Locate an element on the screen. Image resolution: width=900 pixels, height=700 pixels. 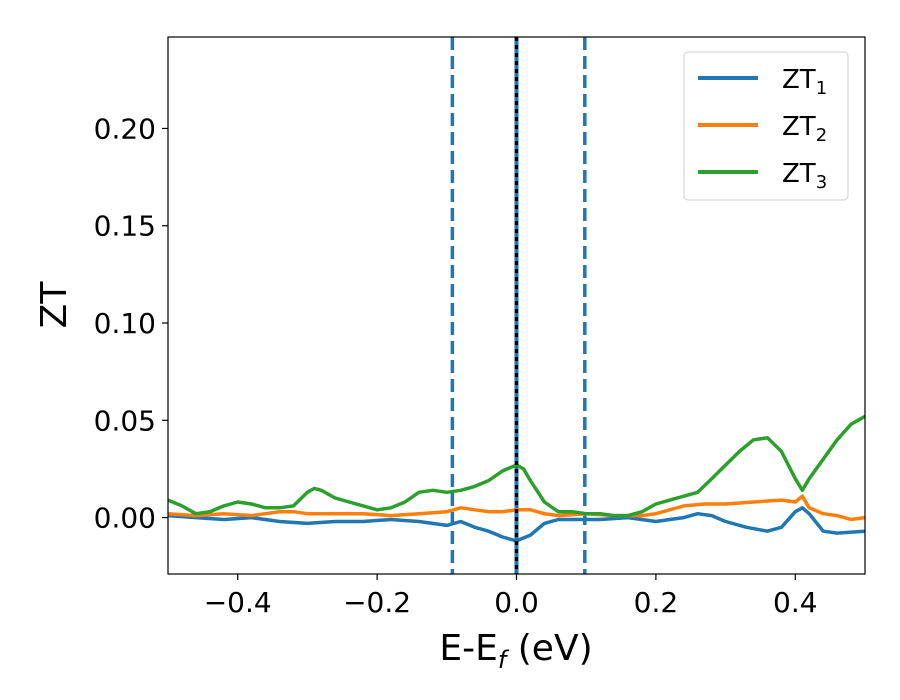
y-axis-label: ZT is located at coordinates (54, 305).